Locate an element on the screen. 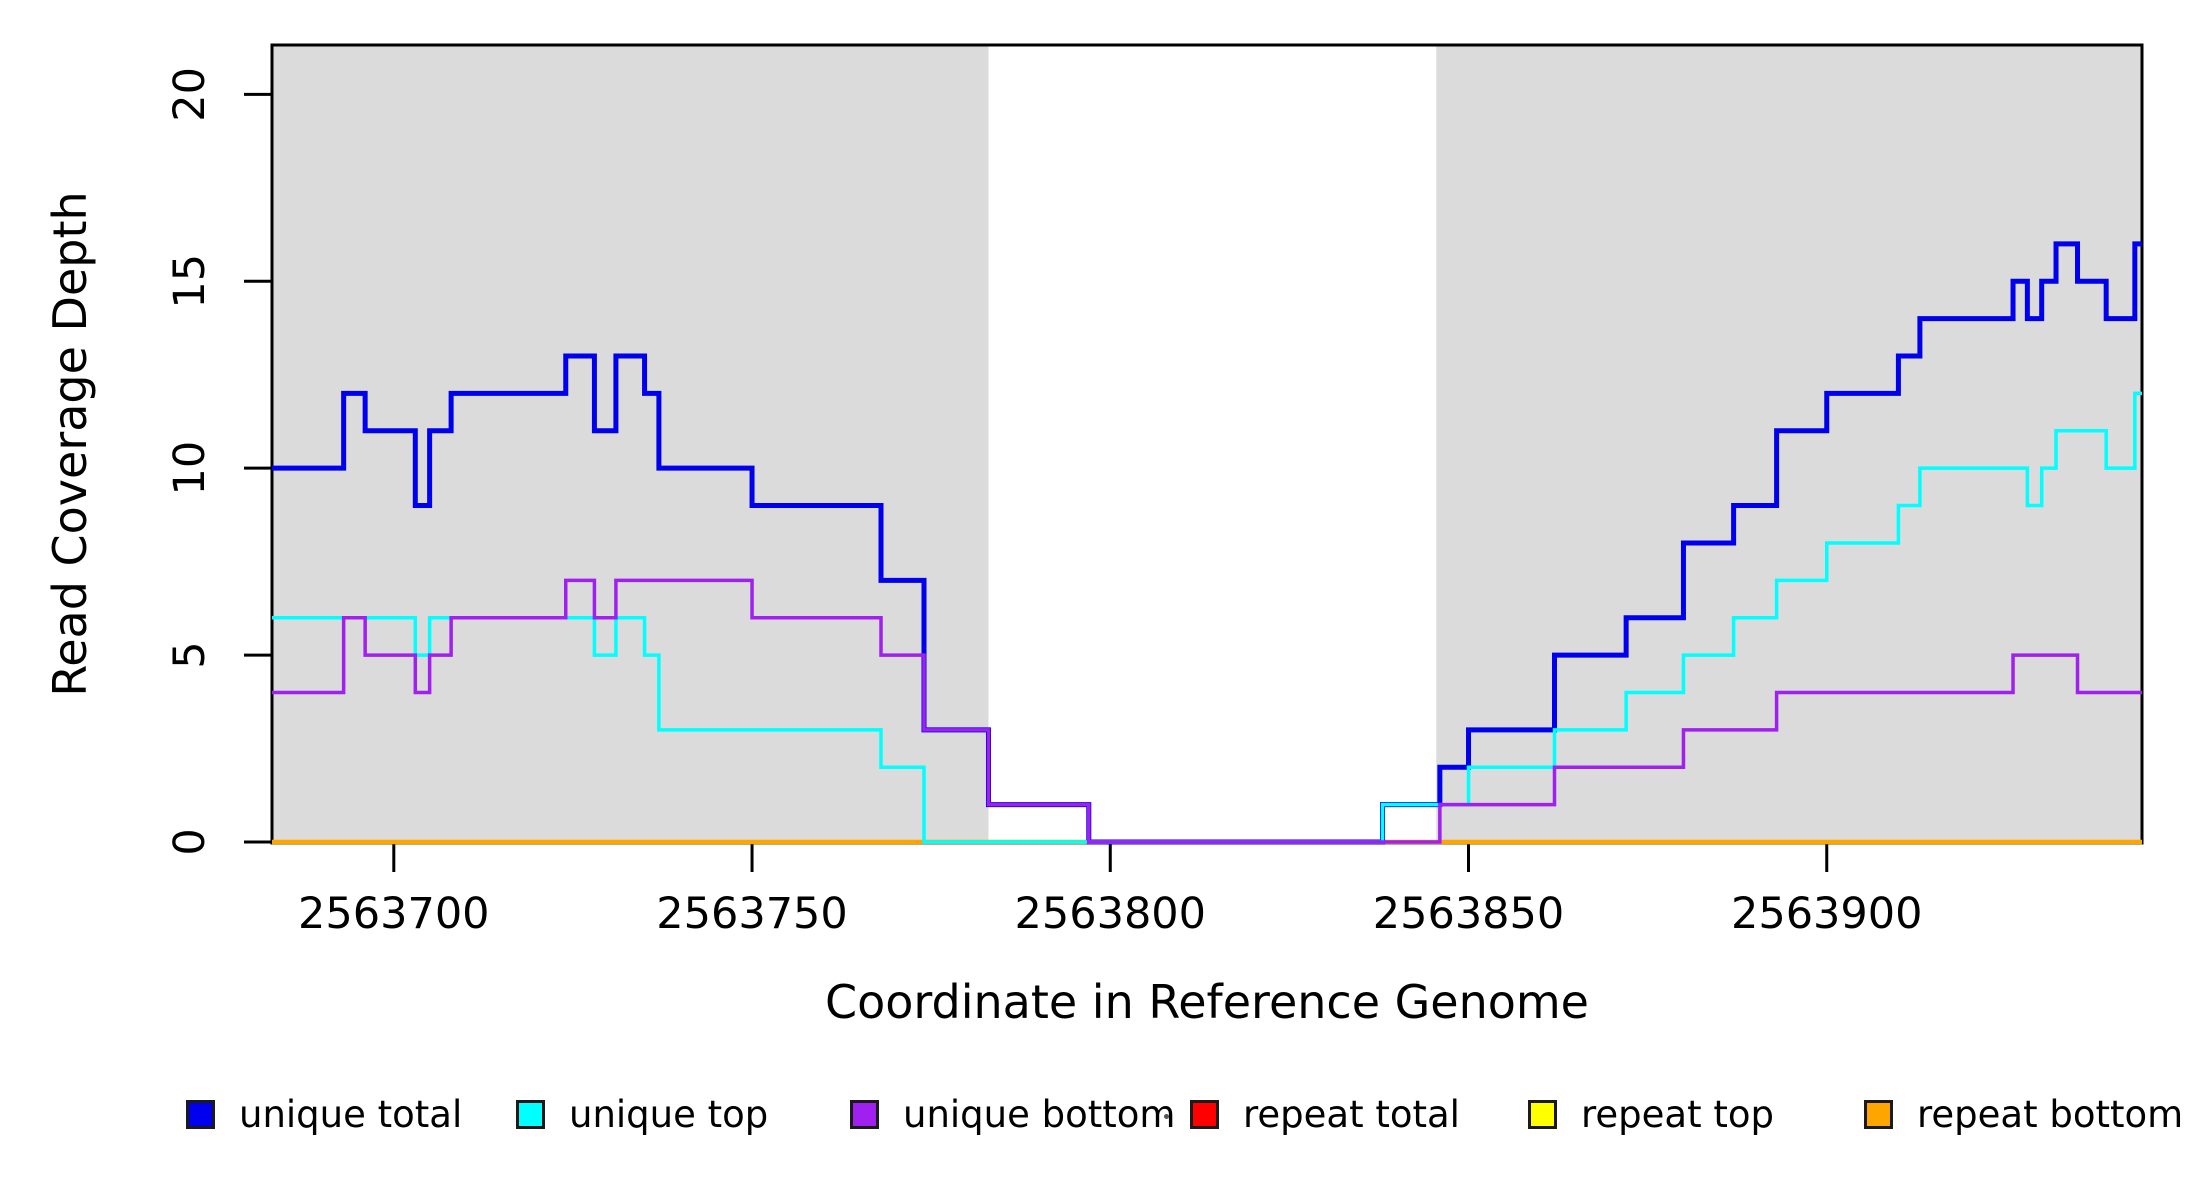 The height and width of the screenshot is (1200, 2200). y-tick-label: 15 is located at coordinates (190, 281).